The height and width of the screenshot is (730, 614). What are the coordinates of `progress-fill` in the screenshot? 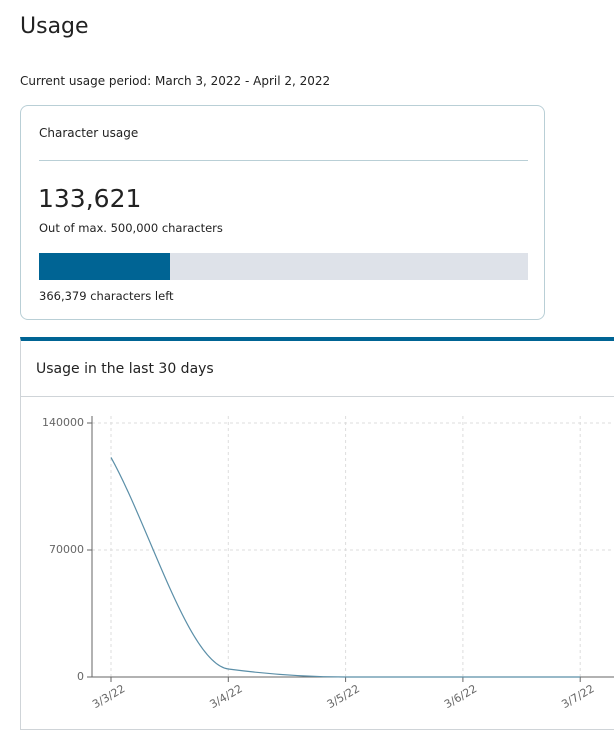 It's located at (104, 266).